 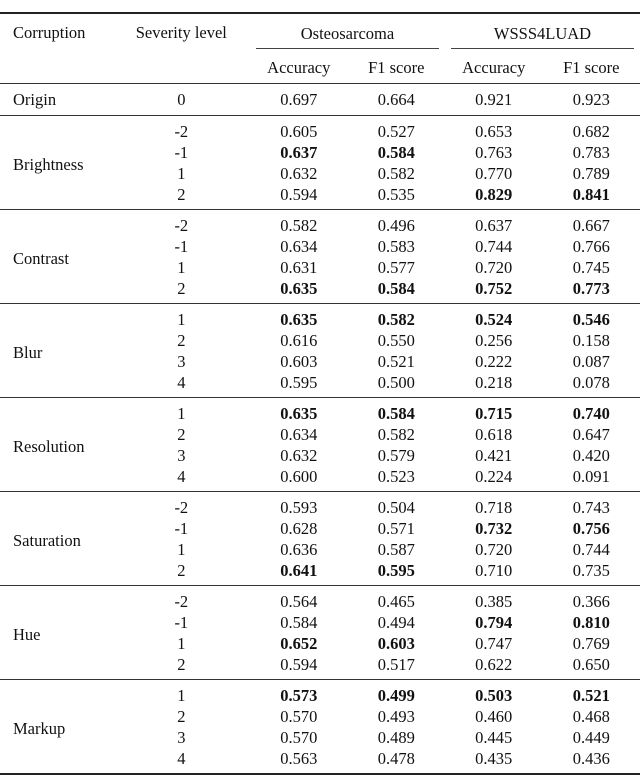 I want to click on value-cell: 0.564, so click(x=299, y=599).